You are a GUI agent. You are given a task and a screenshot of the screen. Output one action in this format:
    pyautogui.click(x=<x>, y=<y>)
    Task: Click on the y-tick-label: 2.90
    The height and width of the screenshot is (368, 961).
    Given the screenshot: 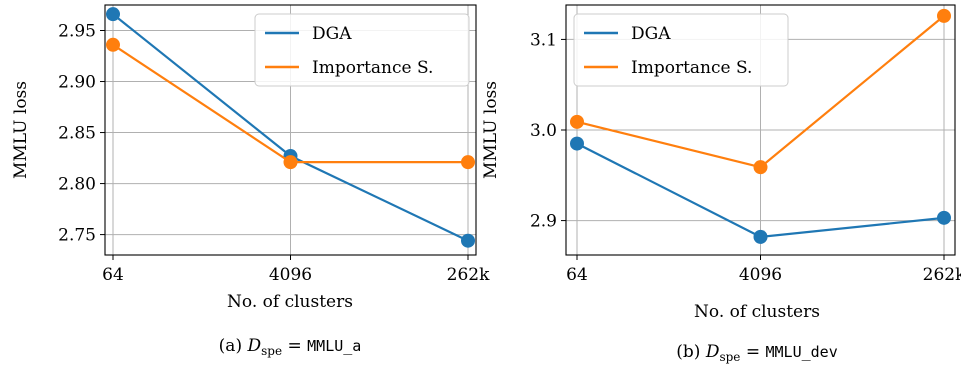 What is the action you would take?
    pyautogui.click(x=77, y=83)
    